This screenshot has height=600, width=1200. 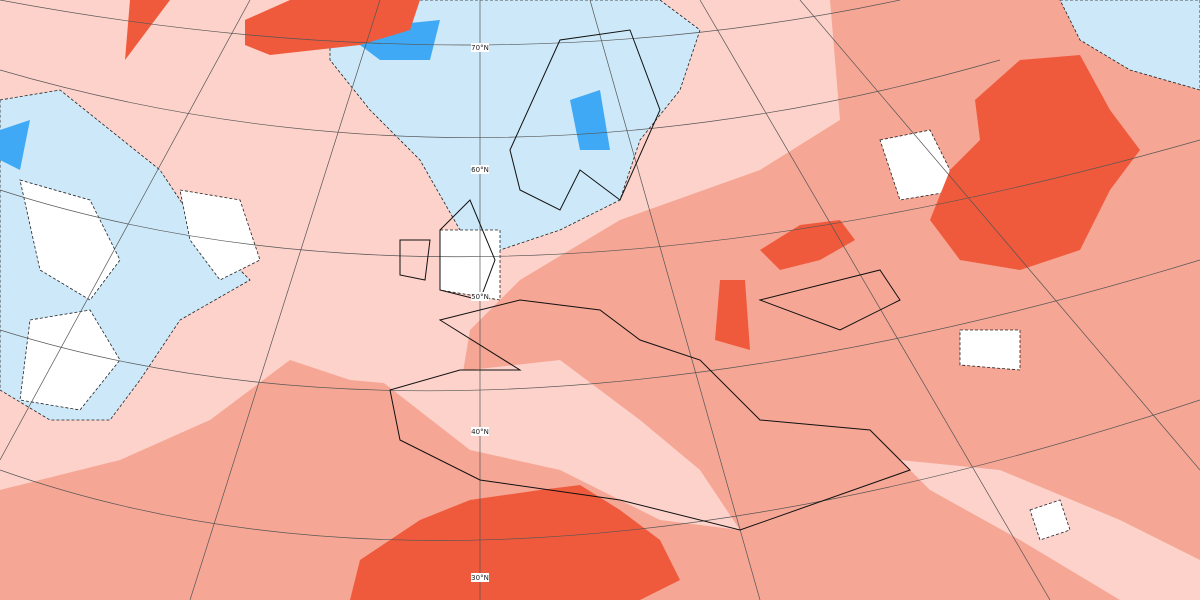 What do you see at coordinates (560, 445) in the screenshot?
I see `light-anomaly-region` at bounding box center [560, 445].